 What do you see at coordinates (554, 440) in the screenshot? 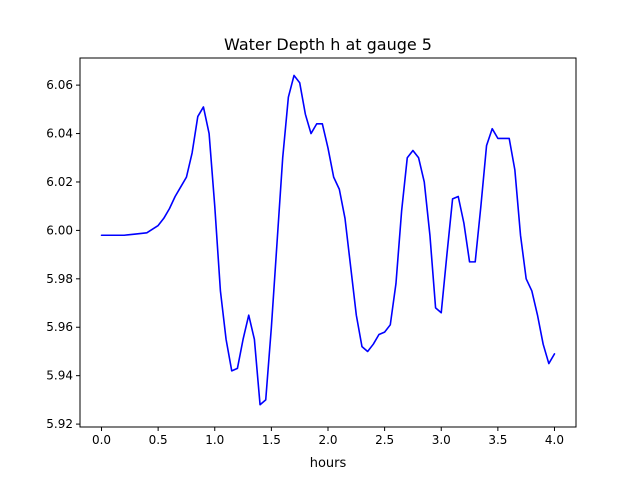
I see `x-tick-label: 4.0` at bounding box center [554, 440].